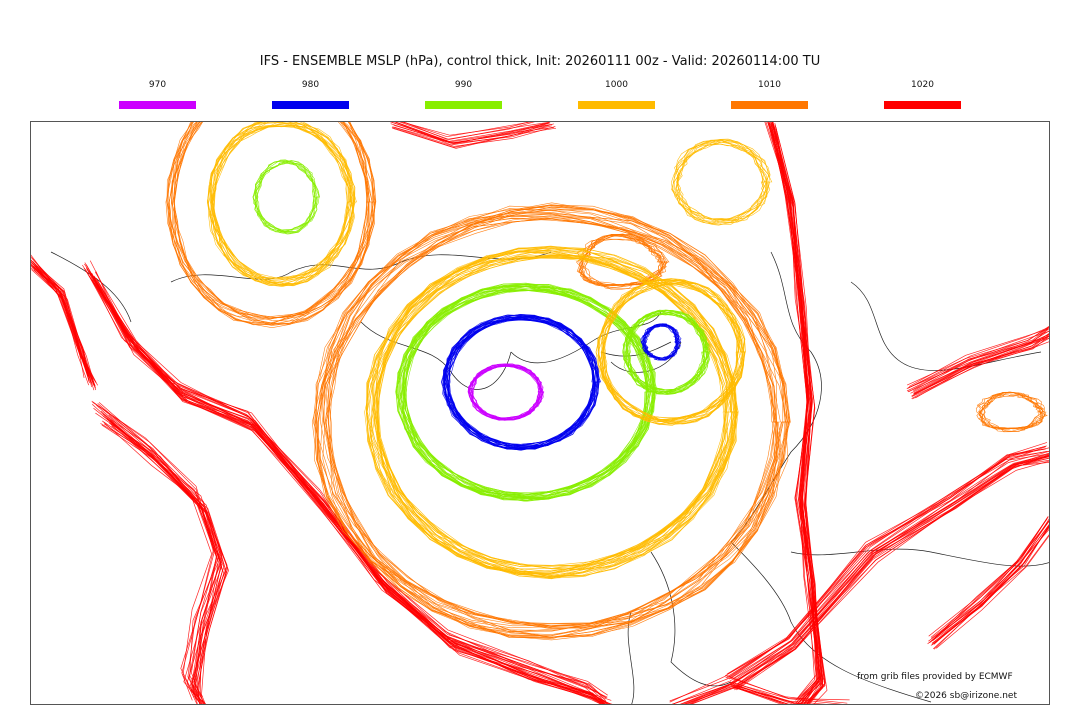 Image resolution: width=1080 pixels, height=718 pixels. What do you see at coordinates (922, 85) in the screenshot?
I see `legend-label: 1020` at bounding box center [922, 85].